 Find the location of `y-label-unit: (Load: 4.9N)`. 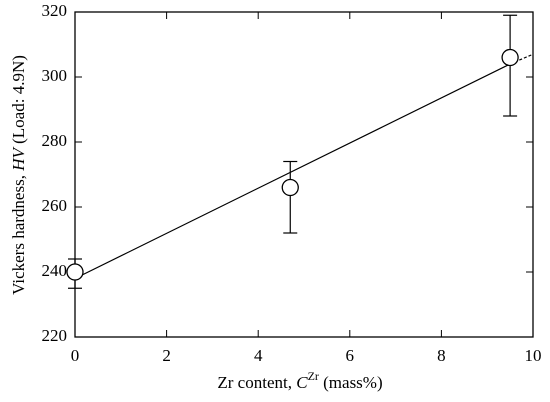

y-label-unit: (Load: 4.9N) is located at coordinates (18, 101).